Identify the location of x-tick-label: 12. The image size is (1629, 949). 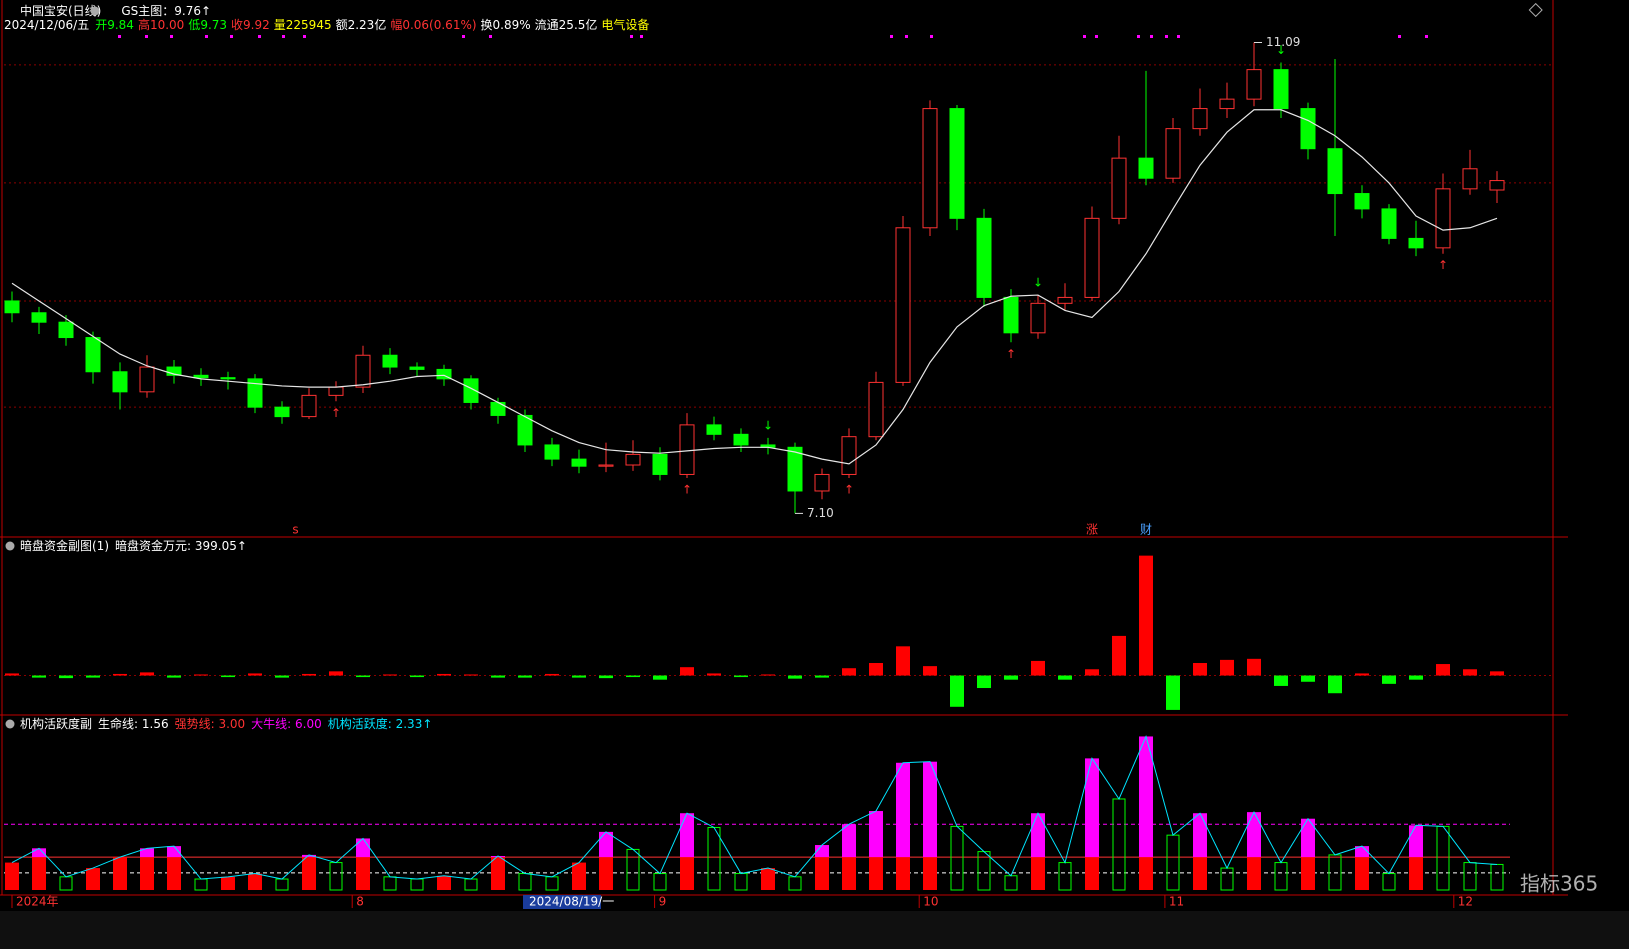
(1465, 902).